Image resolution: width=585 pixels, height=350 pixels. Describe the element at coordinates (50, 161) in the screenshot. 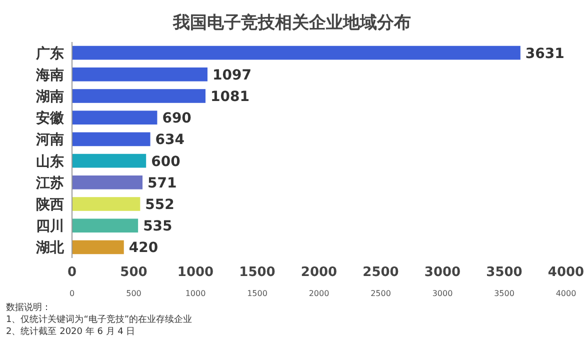

I see `y-tick-label: 山东` at that location.